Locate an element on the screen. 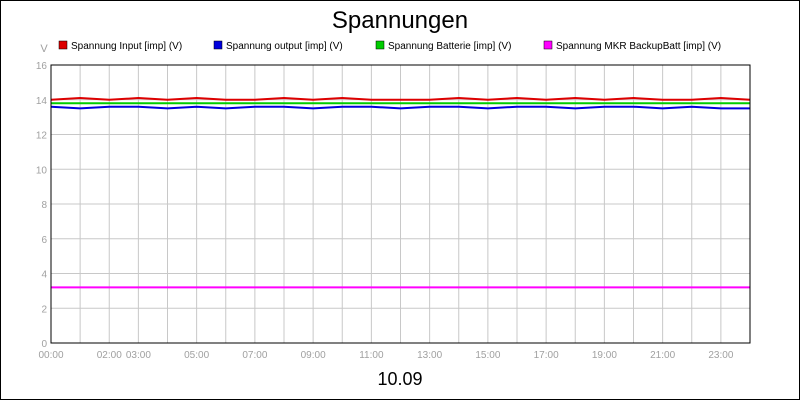 The width and height of the screenshot is (800, 400). legend-entry-2: Spannung output [imp] (V) is located at coordinates (278, 46).